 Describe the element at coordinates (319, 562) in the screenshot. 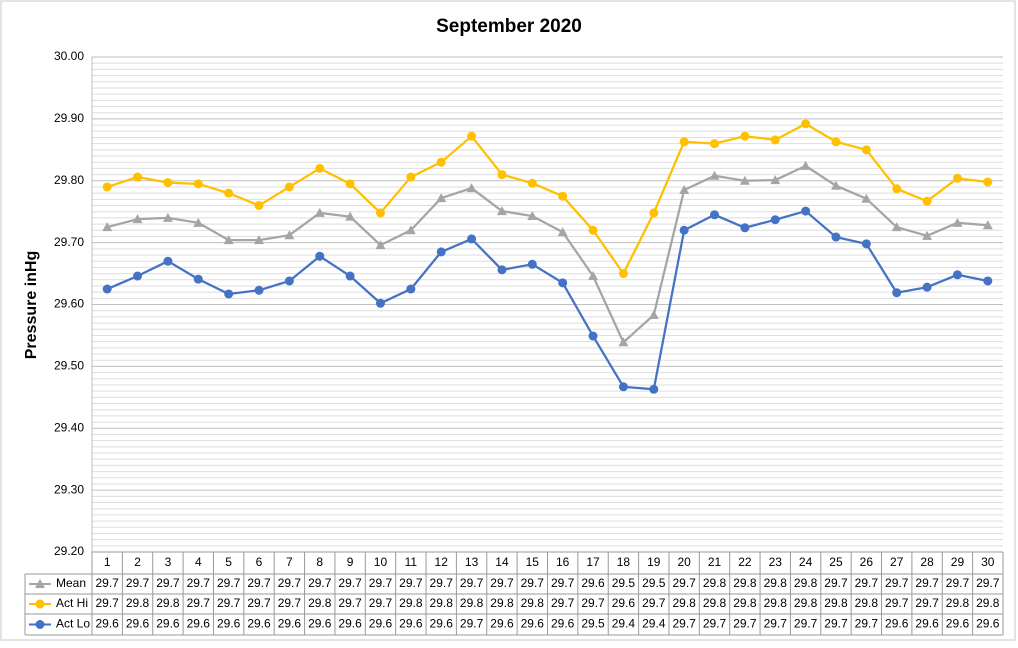

I see `x-tick-label: 8` at that location.